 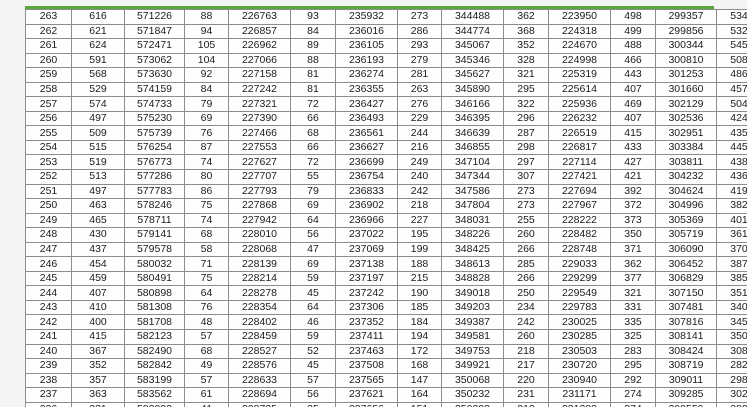 What do you see at coordinates (48, 147) in the screenshot?
I see `table-cell: 254` at bounding box center [48, 147].